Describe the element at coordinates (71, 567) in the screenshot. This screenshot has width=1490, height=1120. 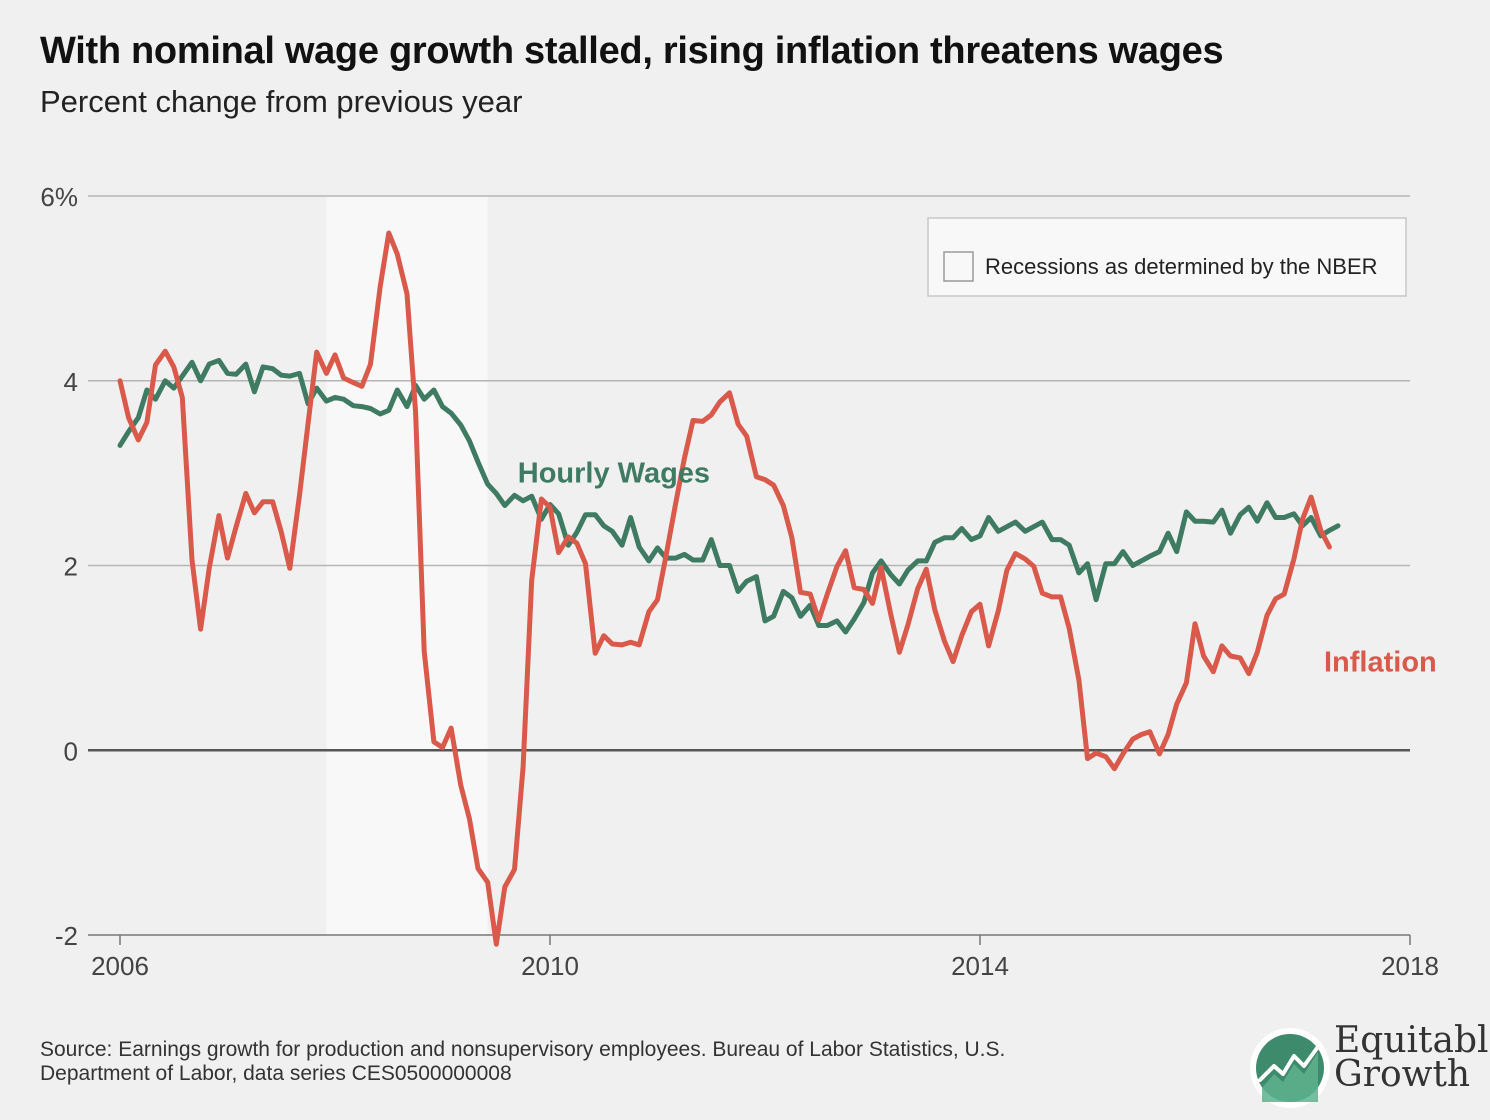
I see `y-tick-label: 2` at that location.